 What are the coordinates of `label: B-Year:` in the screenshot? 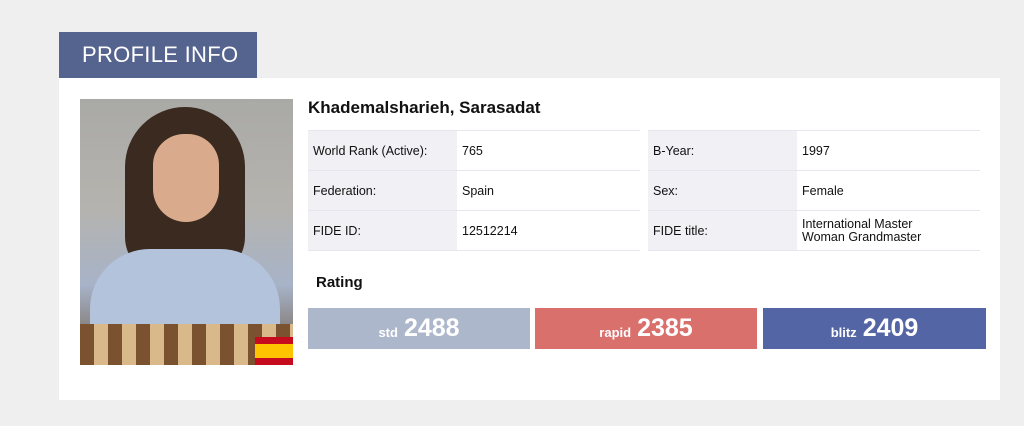 It's located at (722, 150).